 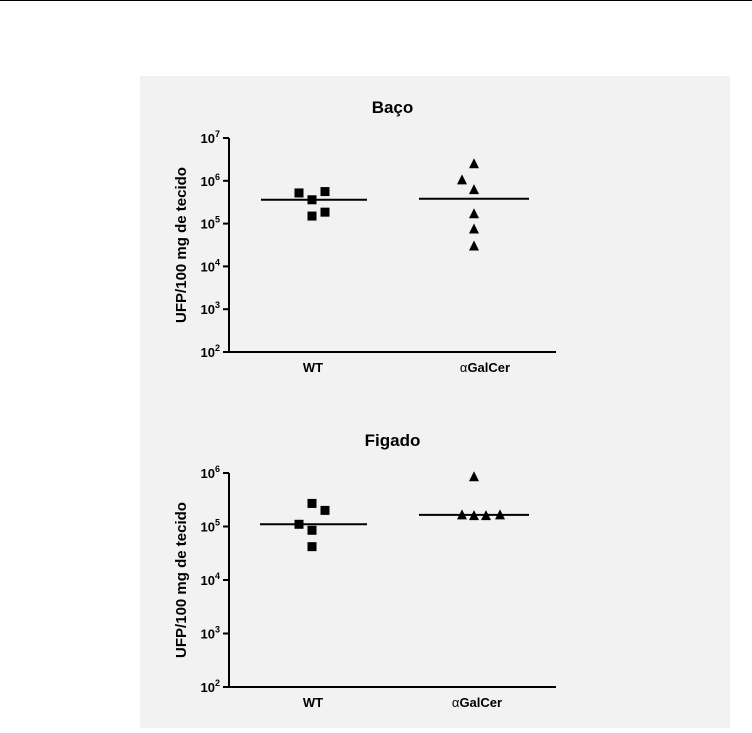 What do you see at coordinates (210, 137) in the screenshot?
I see `y-tick-label: 10⁷` at bounding box center [210, 137].